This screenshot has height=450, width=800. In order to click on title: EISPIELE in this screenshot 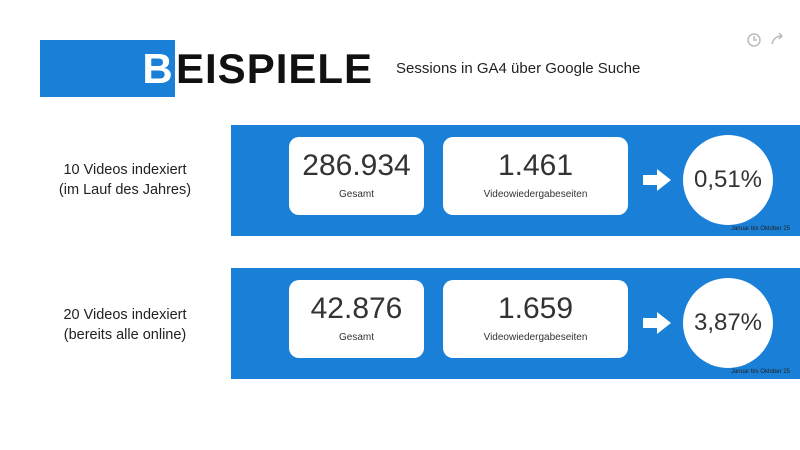, I will do `click(275, 68)`.